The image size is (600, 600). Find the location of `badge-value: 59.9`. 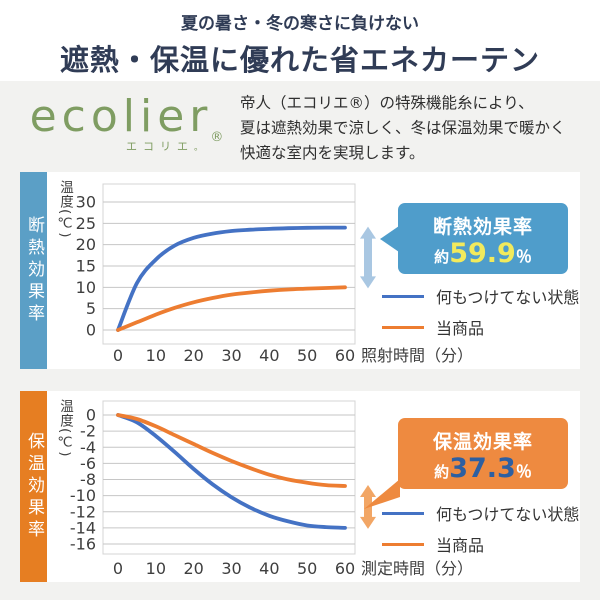

badge-value: 59.9 is located at coordinates (482, 253).